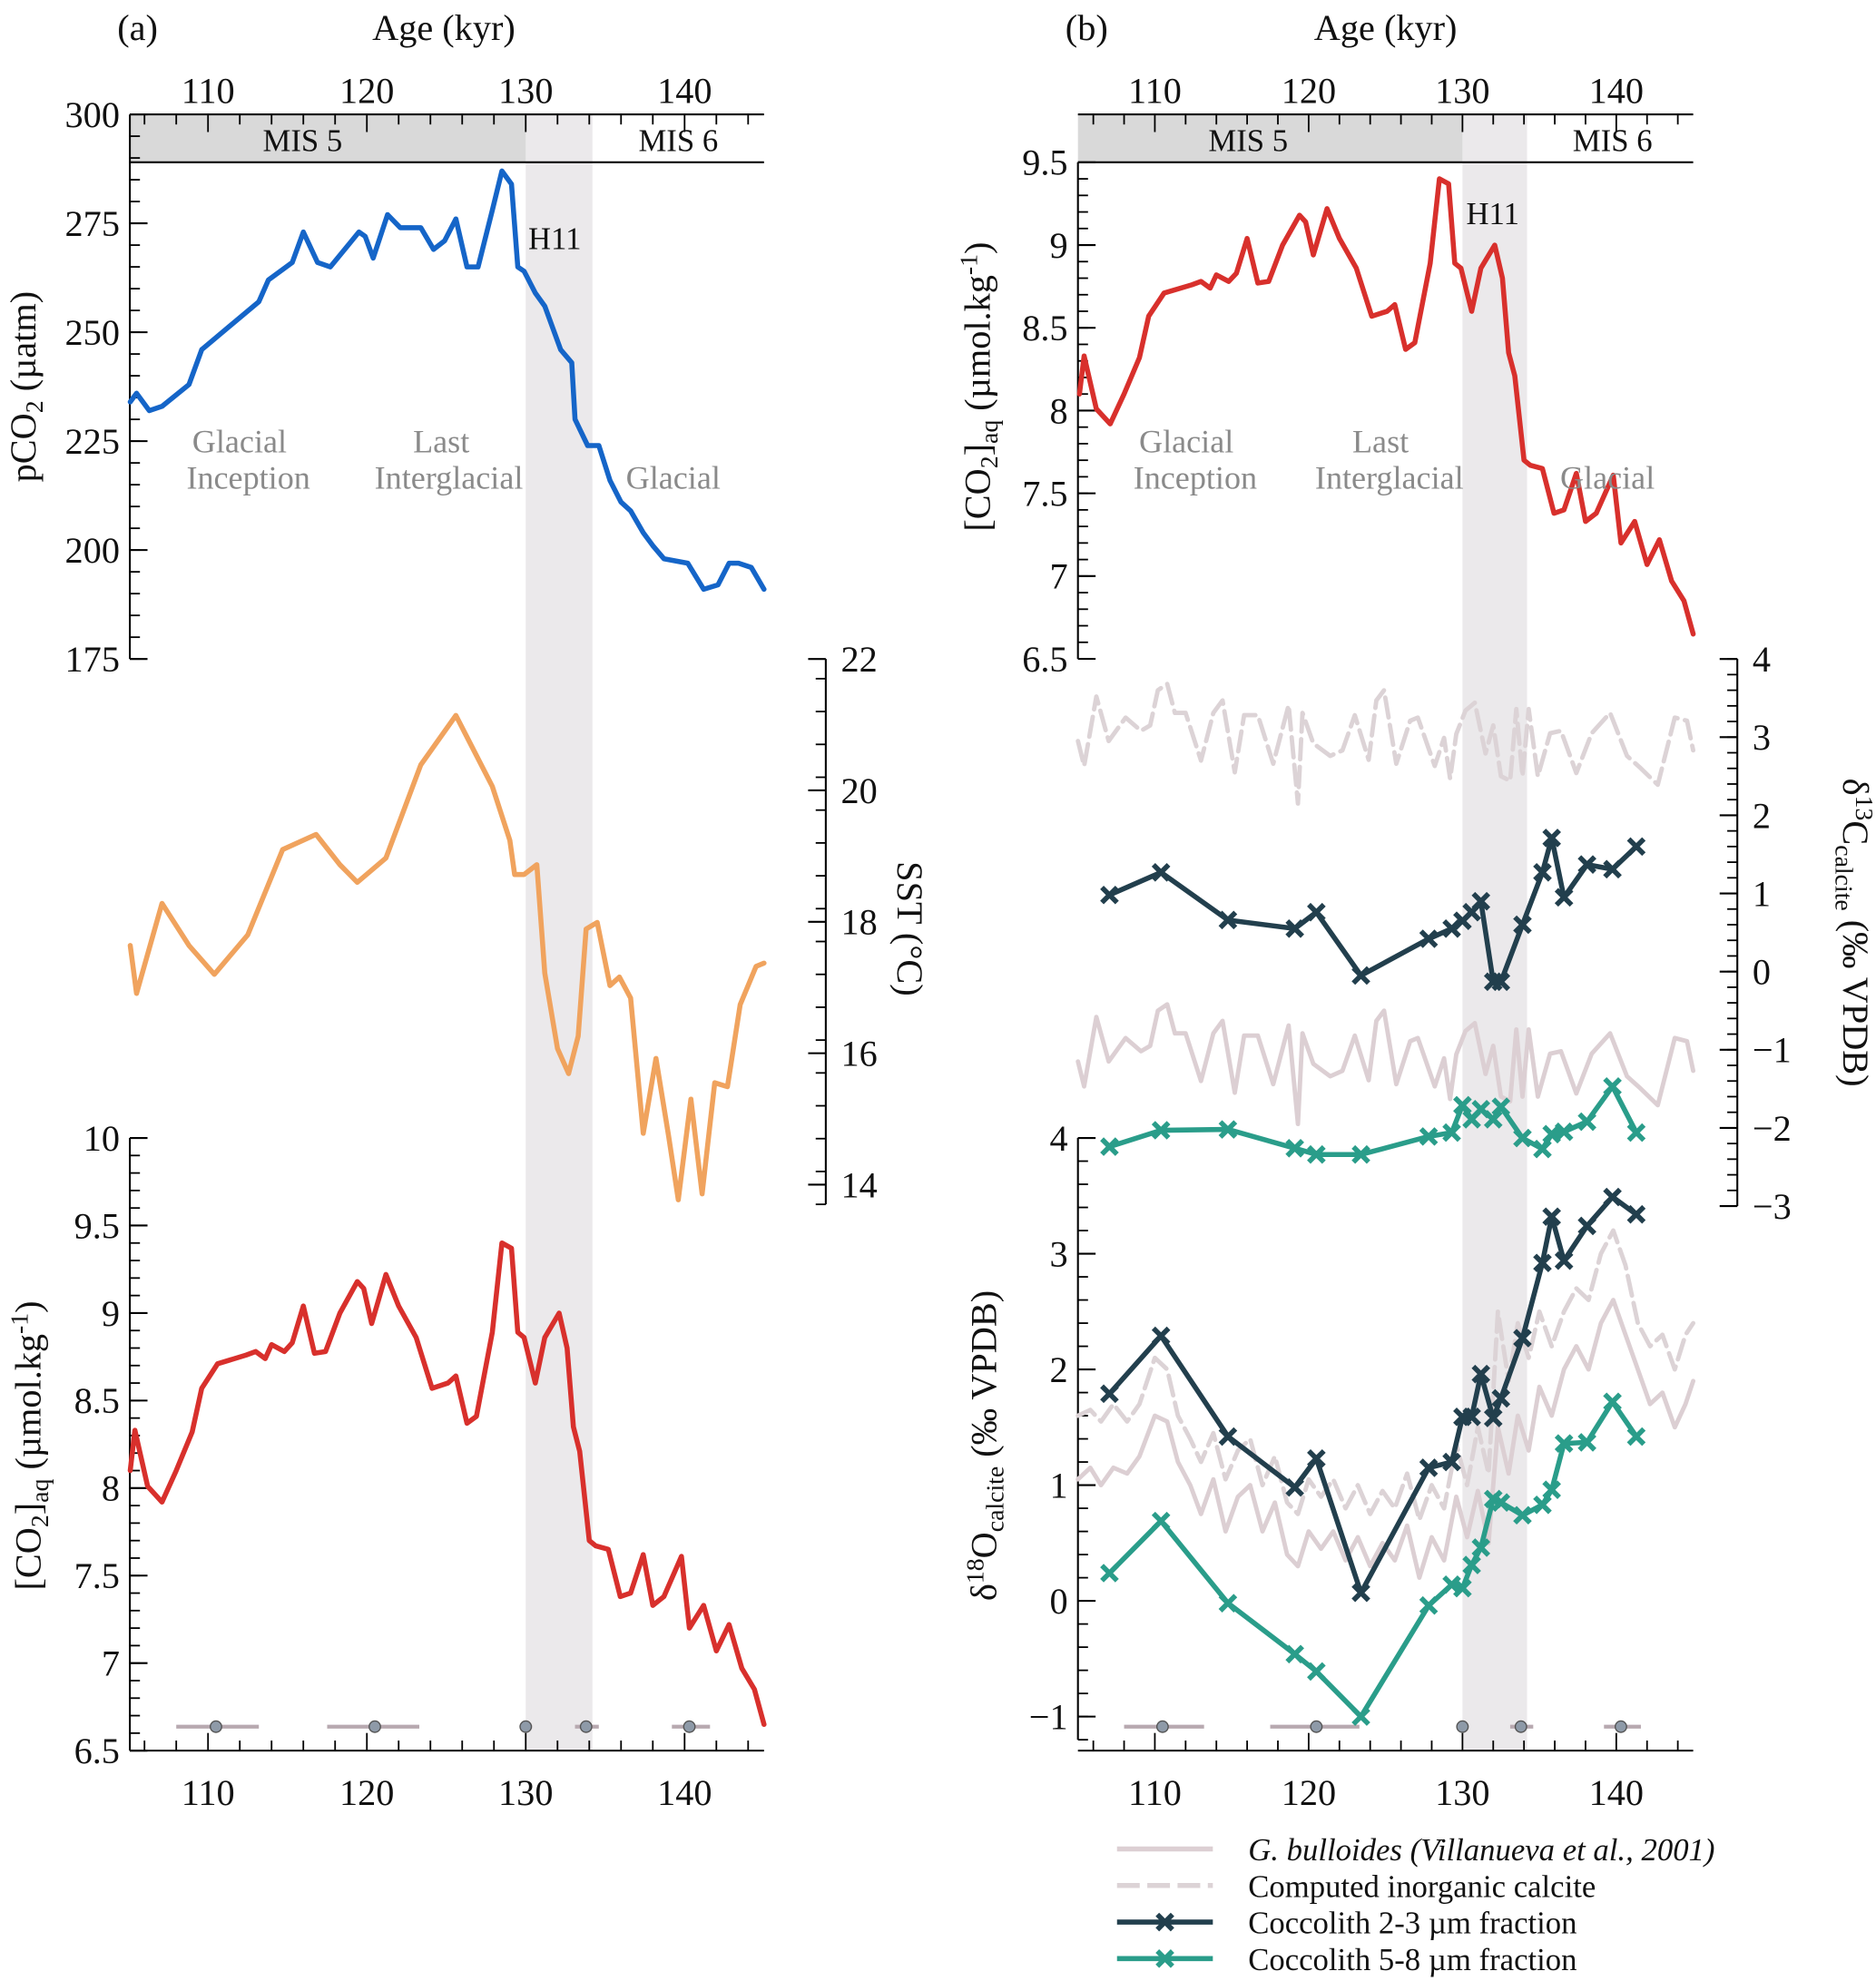 This screenshot has height=1981, width=1876. Describe the element at coordinates (367, 91) in the screenshot. I see `age-tick-label: 120` at that location.